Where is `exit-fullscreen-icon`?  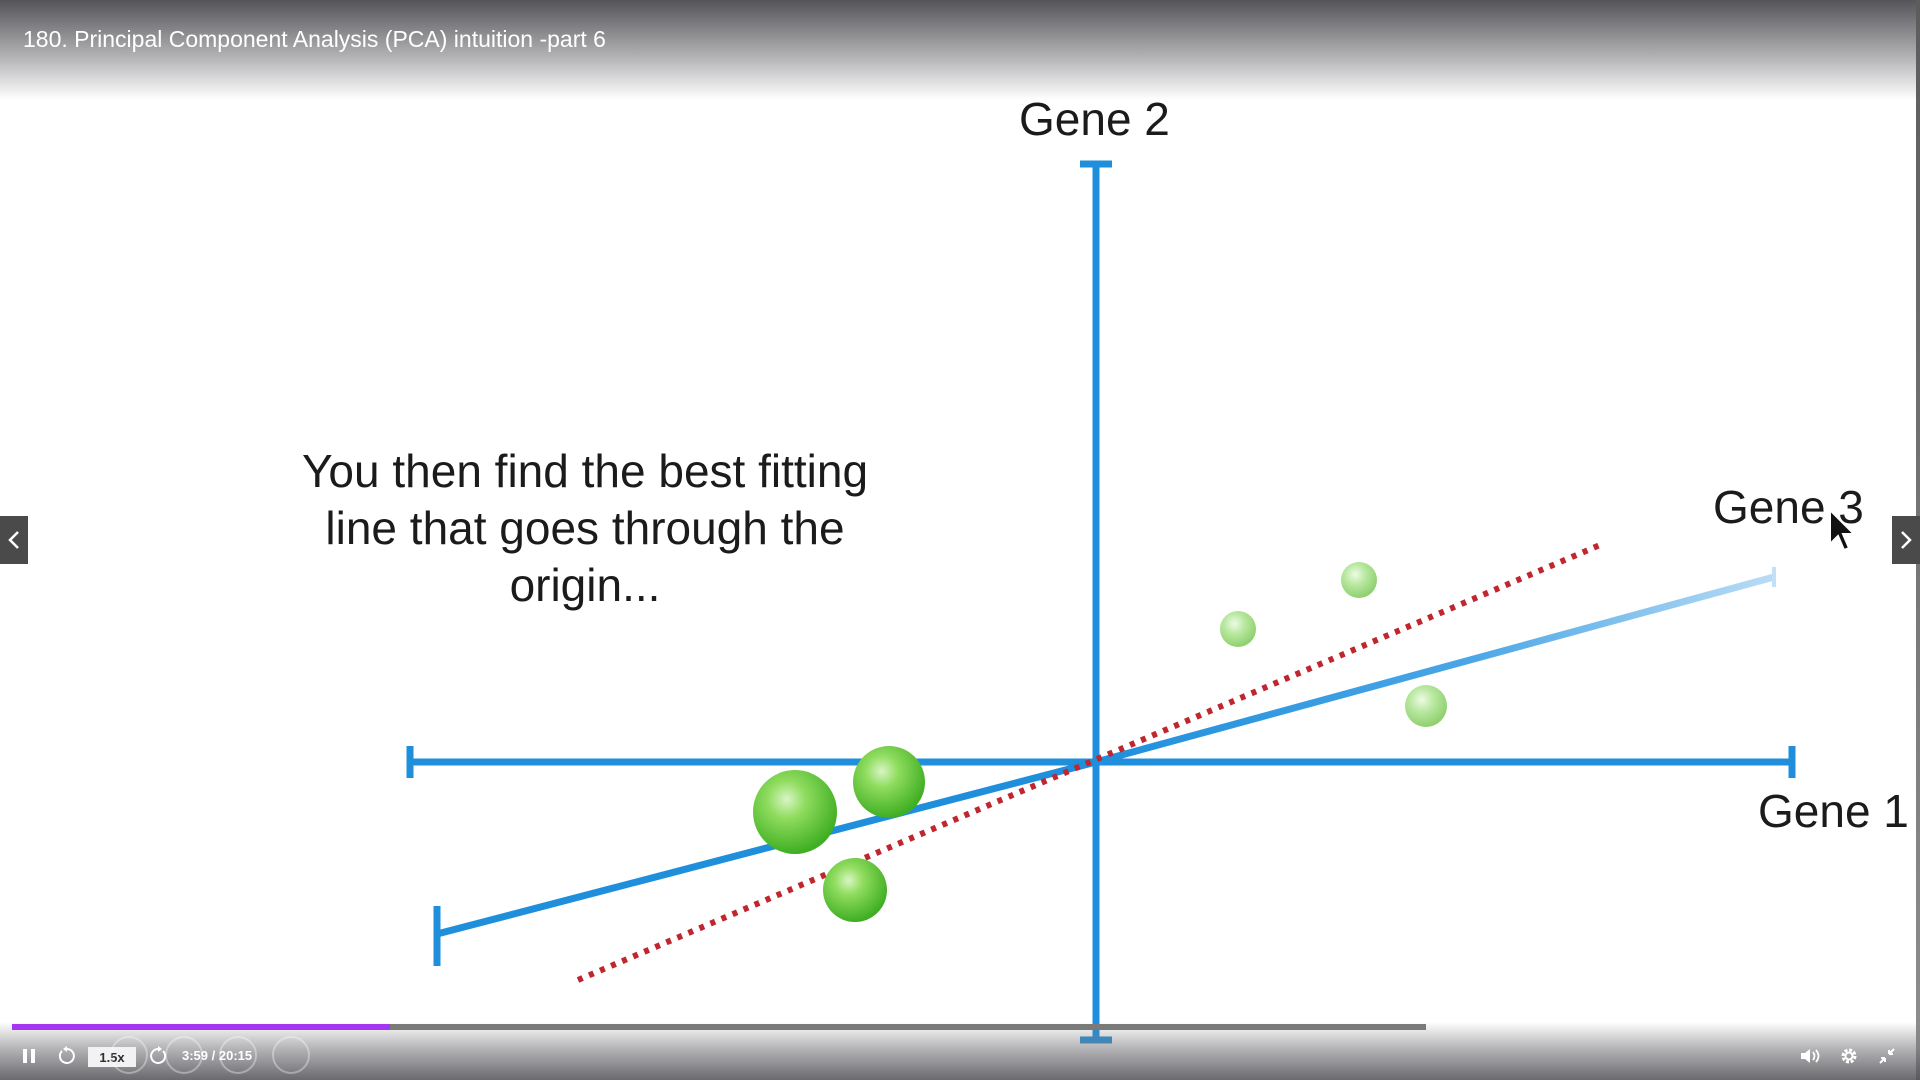
exit-fullscreen-icon is located at coordinates (1887, 1056).